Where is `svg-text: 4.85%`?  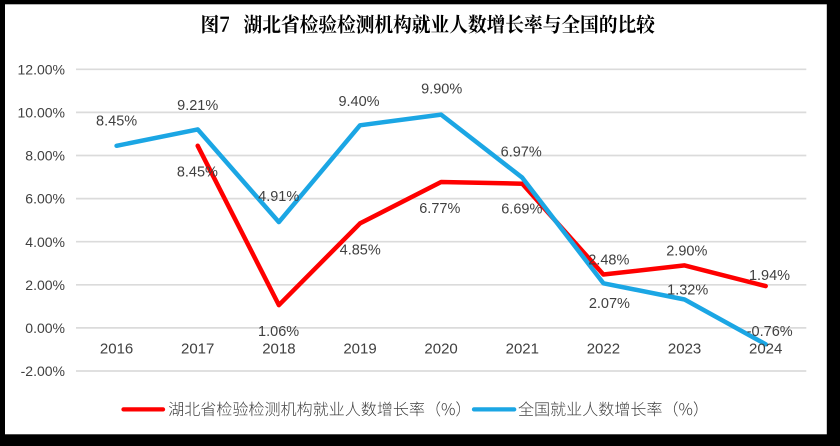
svg-text: 4.85% is located at coordinates (360, 250).